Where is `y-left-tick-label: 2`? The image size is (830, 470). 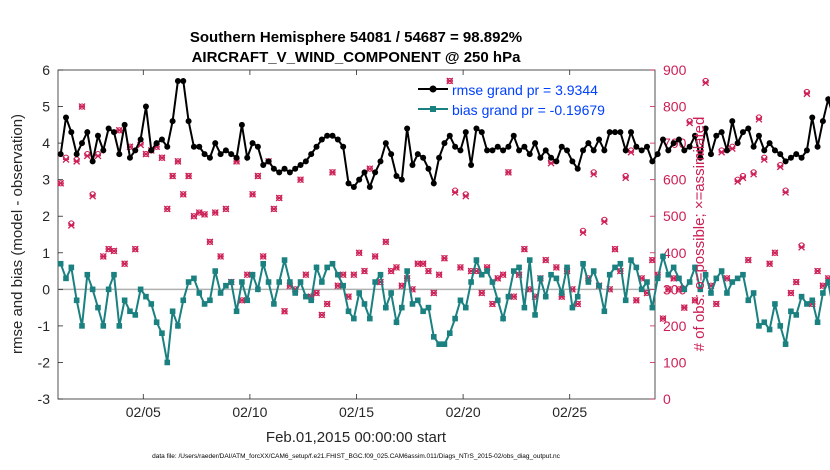
y-left-tick-label: 2 is located at coordinates (46, 216).